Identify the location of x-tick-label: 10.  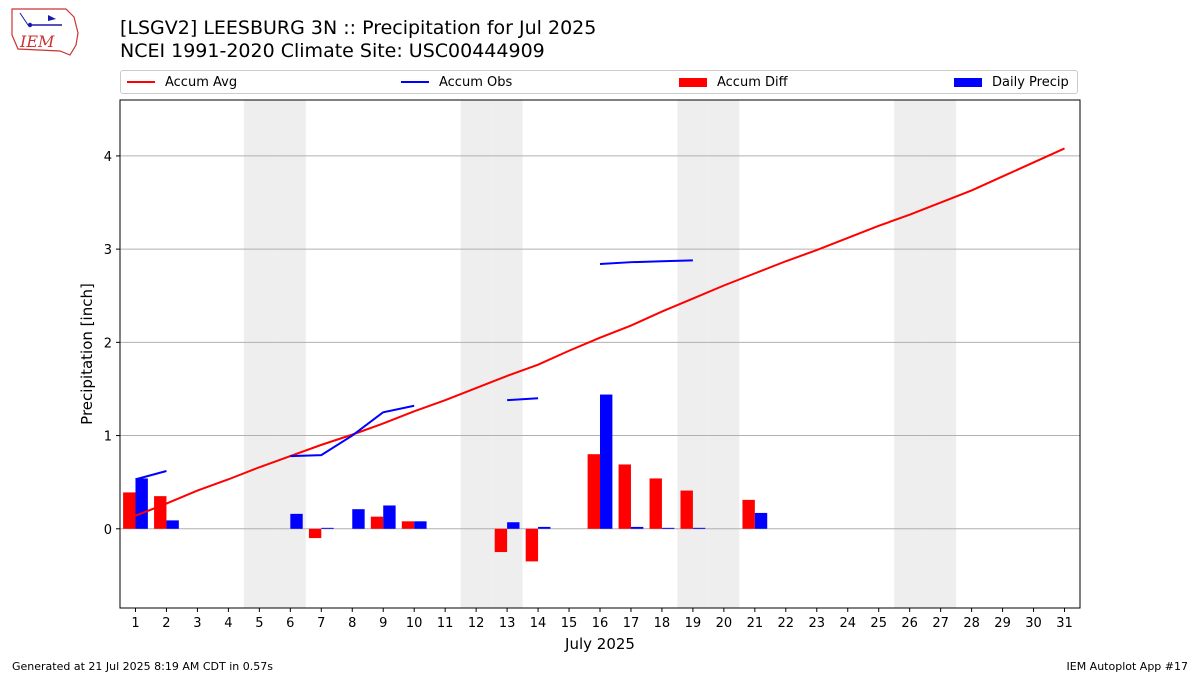
(414, 623).